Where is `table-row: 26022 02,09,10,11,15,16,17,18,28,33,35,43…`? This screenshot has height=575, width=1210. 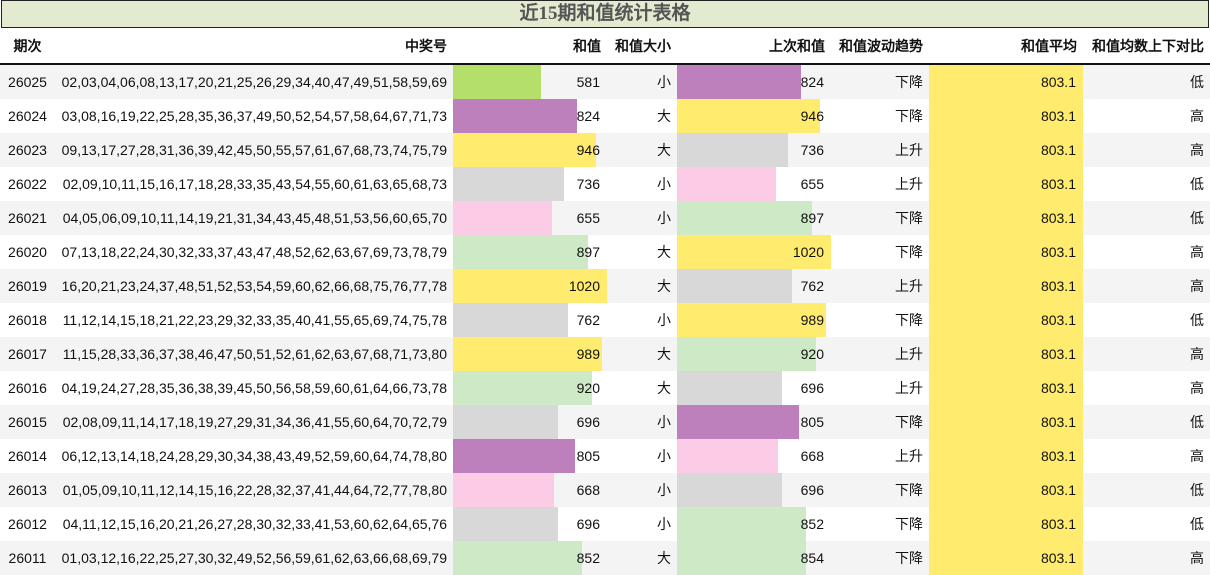
table-row: 26022 02,09,10,11,15,16,17,18,28,33,35,43… is located at coordinates (605, 184).